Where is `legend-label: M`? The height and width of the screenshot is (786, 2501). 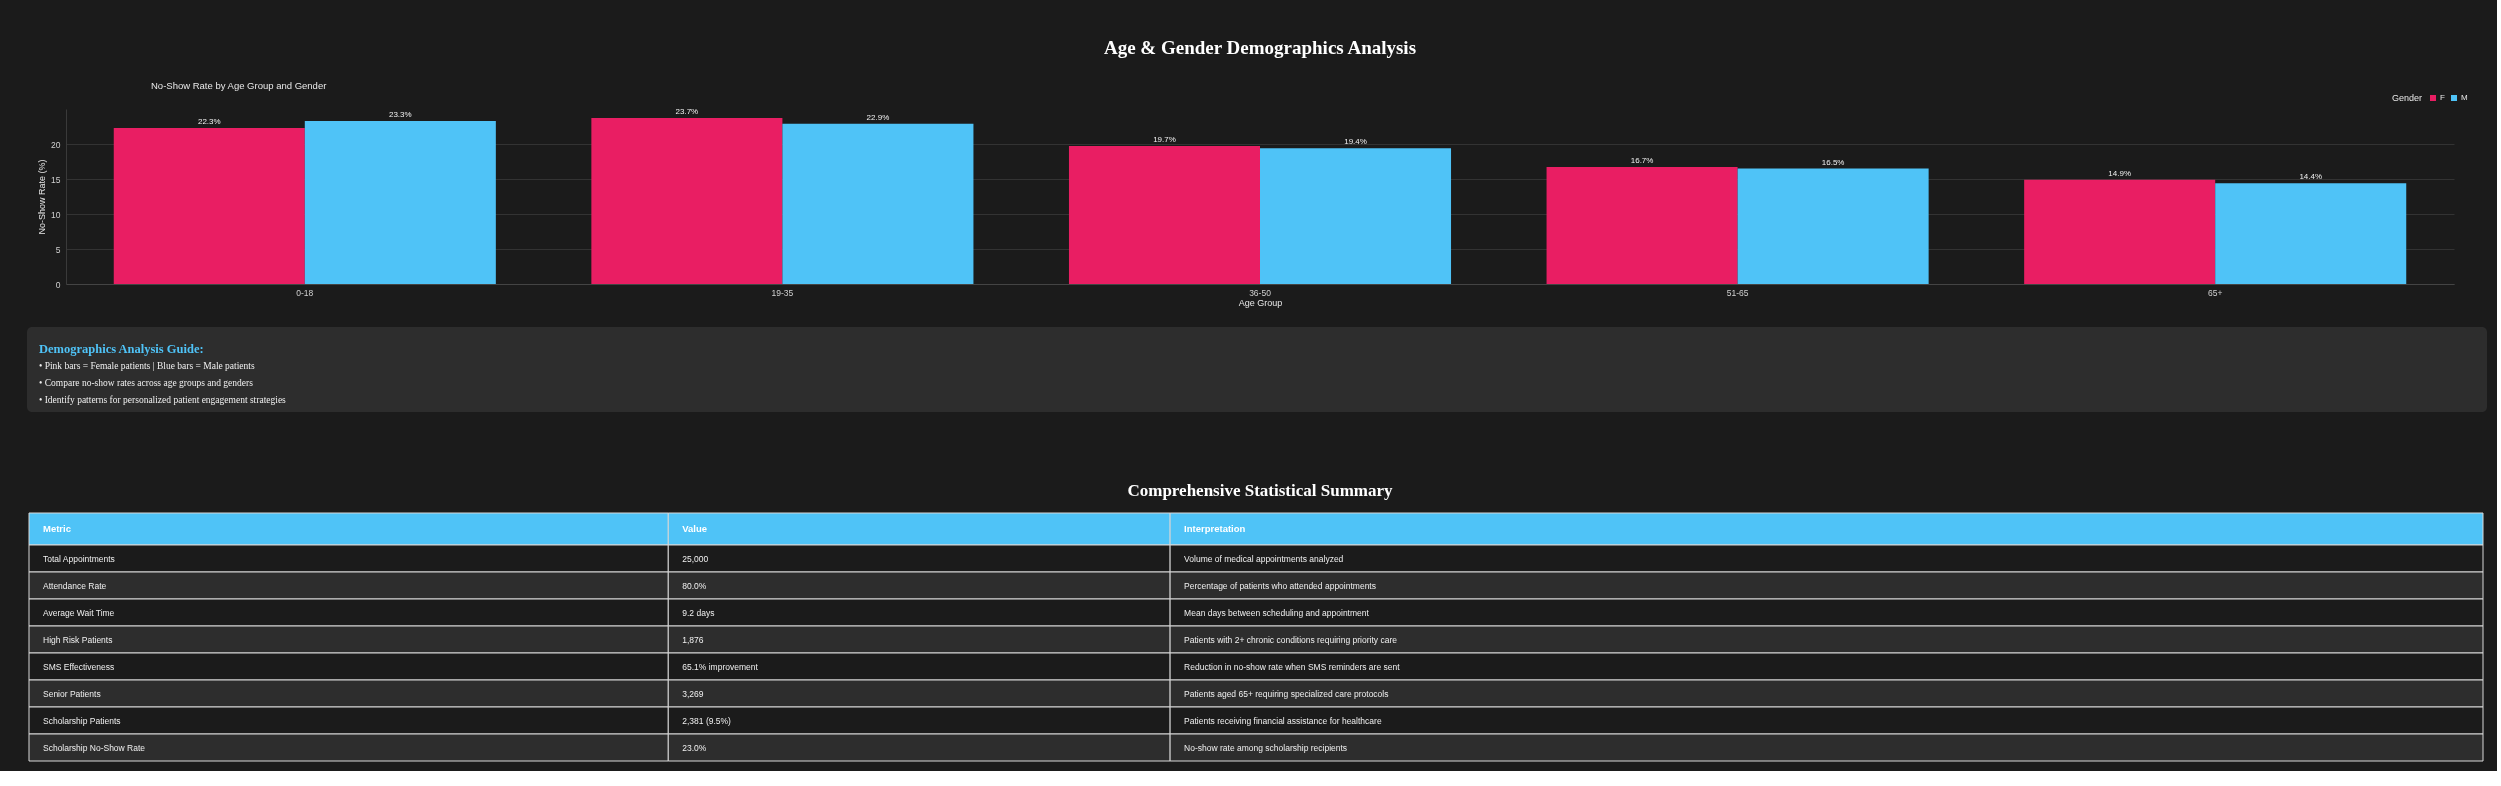
legend-label: M is located at coordinates (2464, 97).